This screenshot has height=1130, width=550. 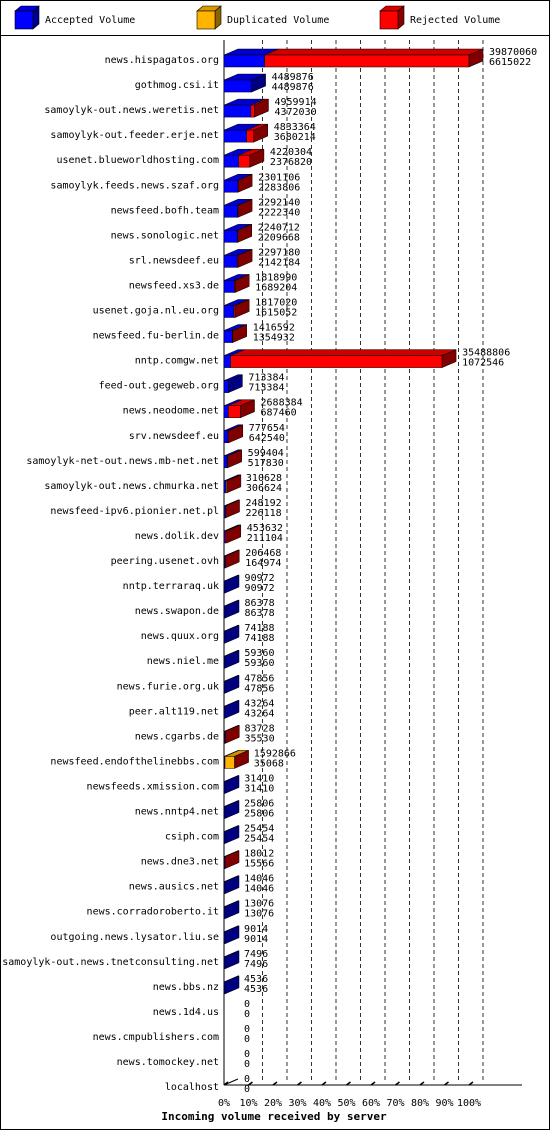 What do you see at coordinates (295, 102) in the screenshot?
I see `total-volume-label: 4959914` at bounding box center [295, 102].